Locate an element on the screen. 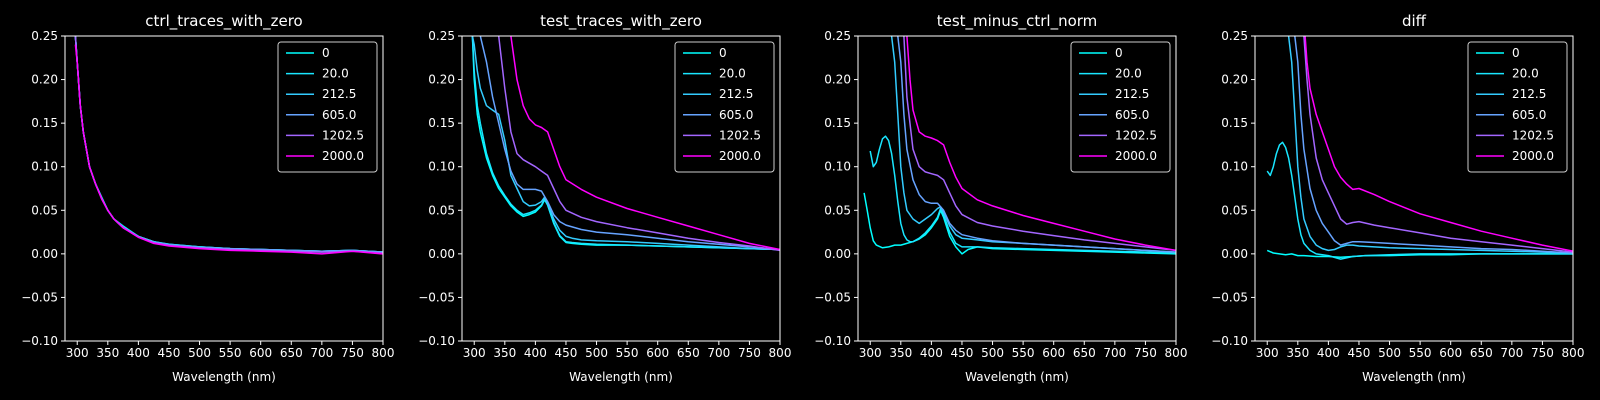 Image resolution: width=1600 pixels, height=400 pixels. chart-title: test_traces_with_zero is located at coordinates (621, 21).